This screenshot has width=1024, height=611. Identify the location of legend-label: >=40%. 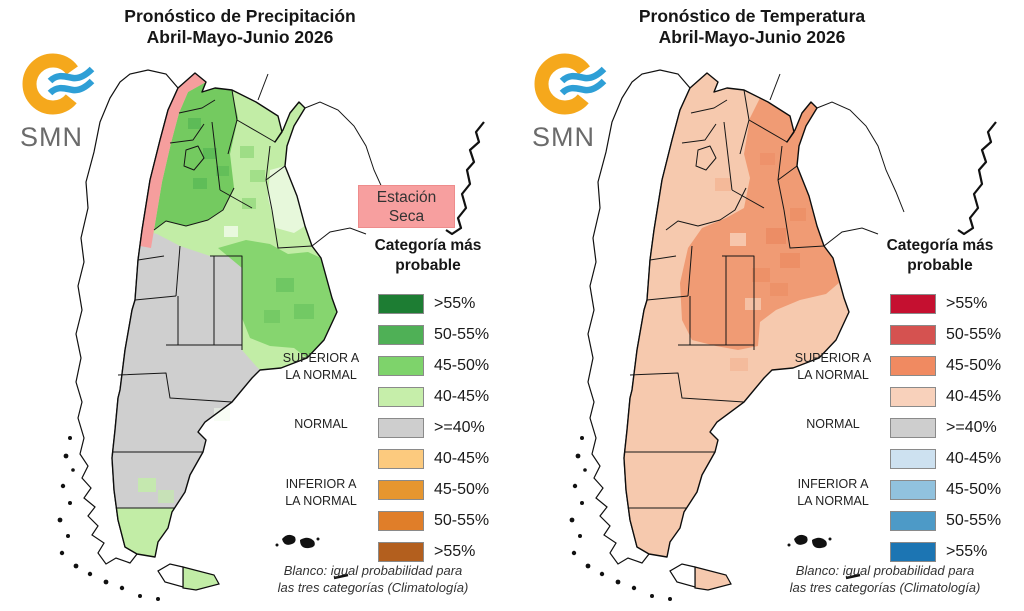
(971, 427).